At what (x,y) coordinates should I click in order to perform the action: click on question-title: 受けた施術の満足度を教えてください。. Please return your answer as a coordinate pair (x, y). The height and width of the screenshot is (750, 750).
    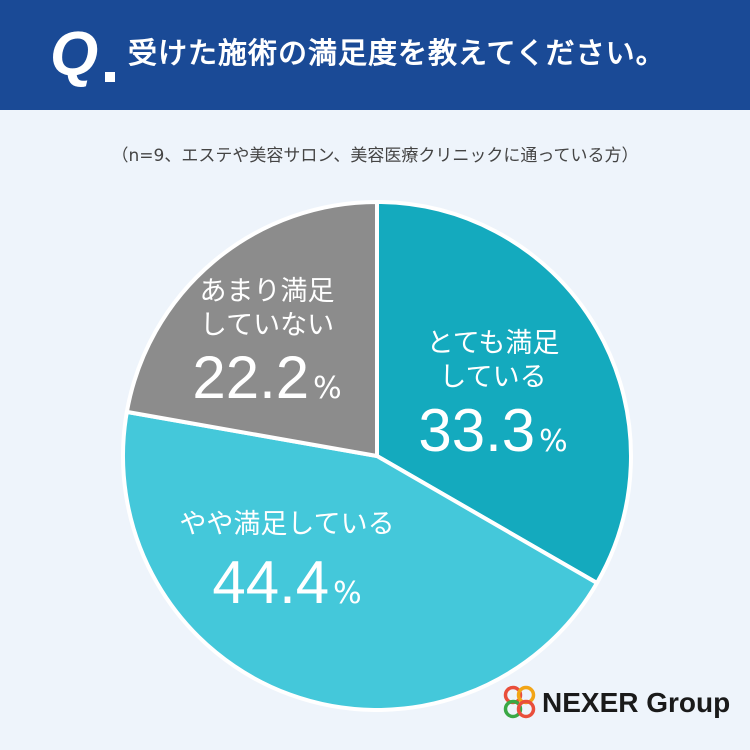
    Looking at the image, I should click on (397, 53).